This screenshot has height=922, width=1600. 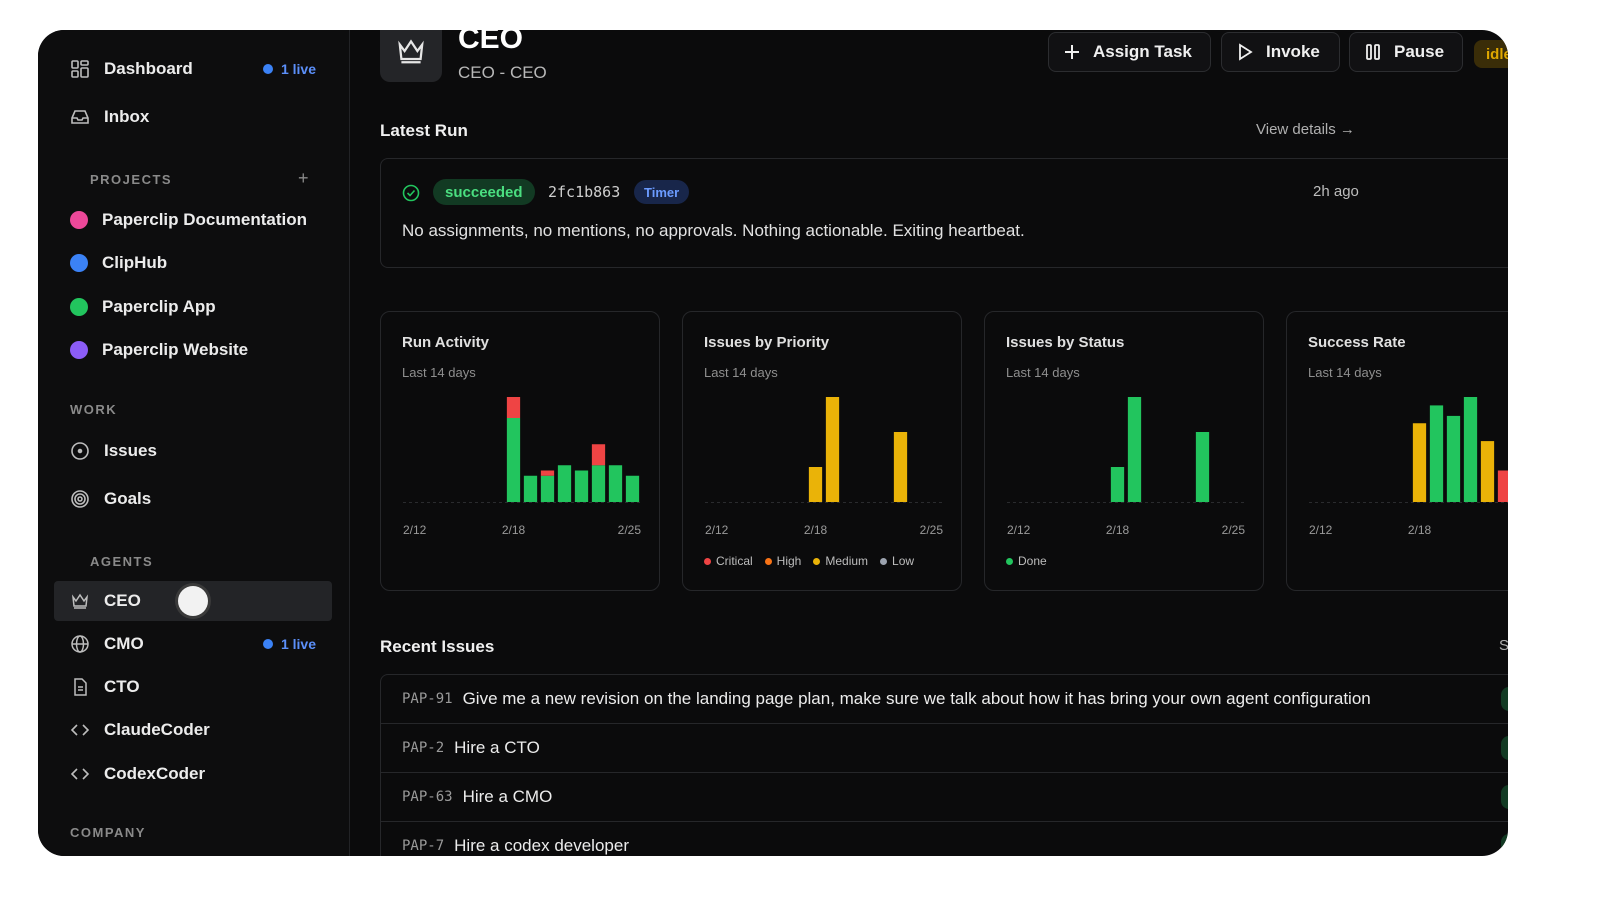 I want to click on sidebar-item-ceo: CEO, so click(x=193, y=601).